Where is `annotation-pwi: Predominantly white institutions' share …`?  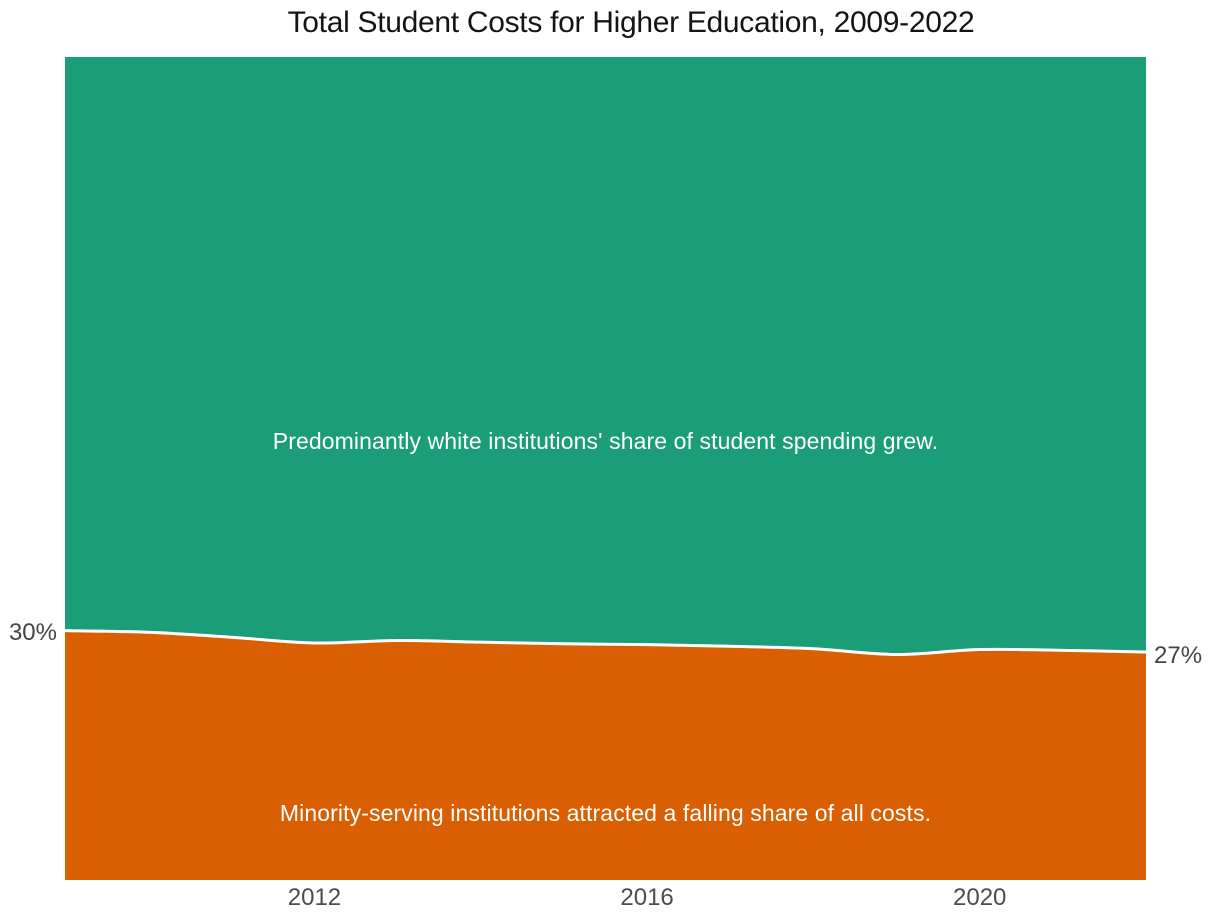
annotation-pwi: Predominantly white institutions' share … is located at coordinates (605, 441).